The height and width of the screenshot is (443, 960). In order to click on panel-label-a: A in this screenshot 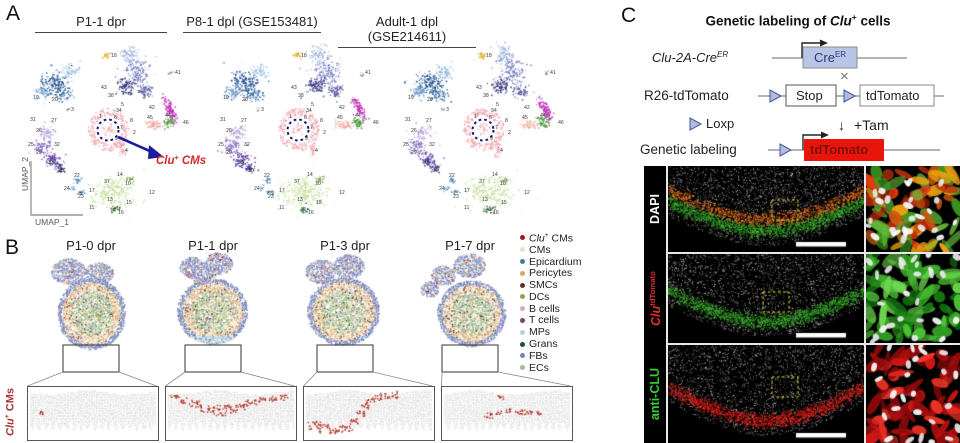, I will do `click(13, 13)`.